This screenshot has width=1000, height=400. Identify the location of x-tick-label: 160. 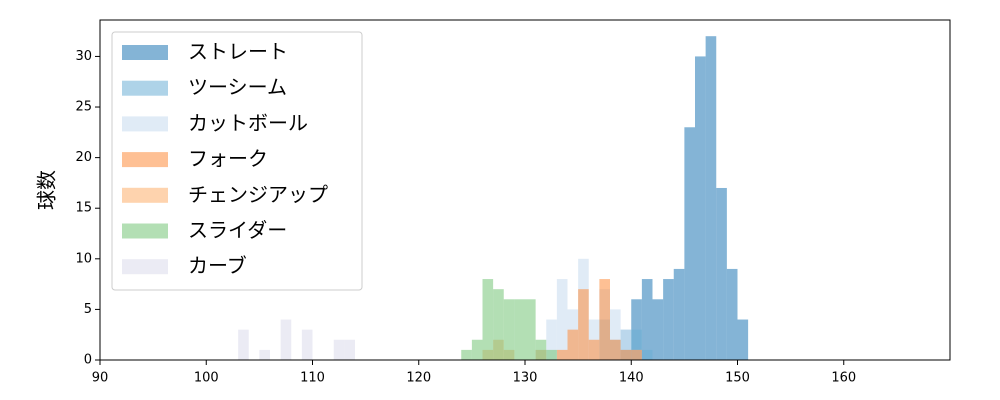
(843, 378).